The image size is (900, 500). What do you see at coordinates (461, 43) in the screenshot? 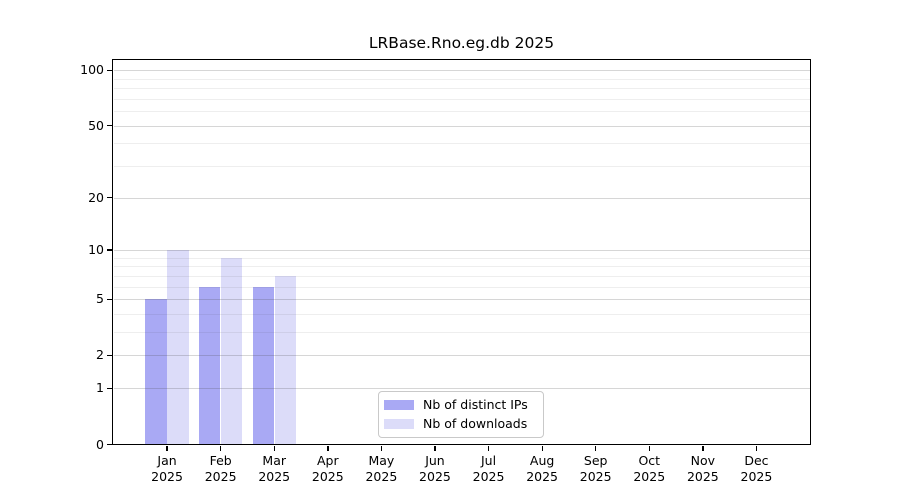
I see `chart-title: LRBase.Rno.eg.db 2025` at bounding box center [461, 43].